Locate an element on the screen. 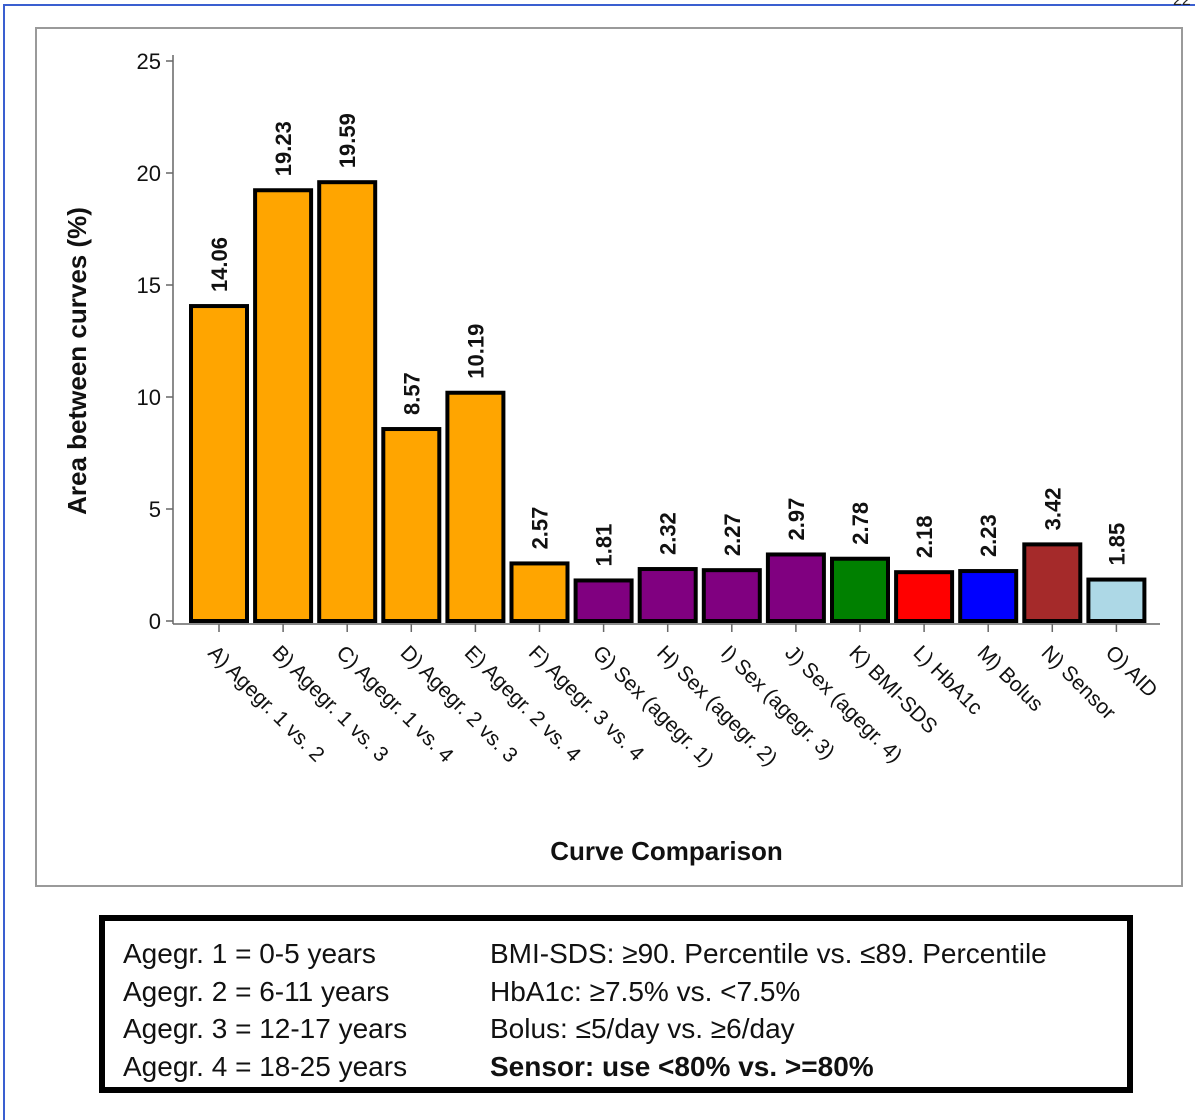 The width and height of the screenshot is (1195, 1120). x-tick-label: I) Sex (agegr. 3) is located at coordinates (777, 702).